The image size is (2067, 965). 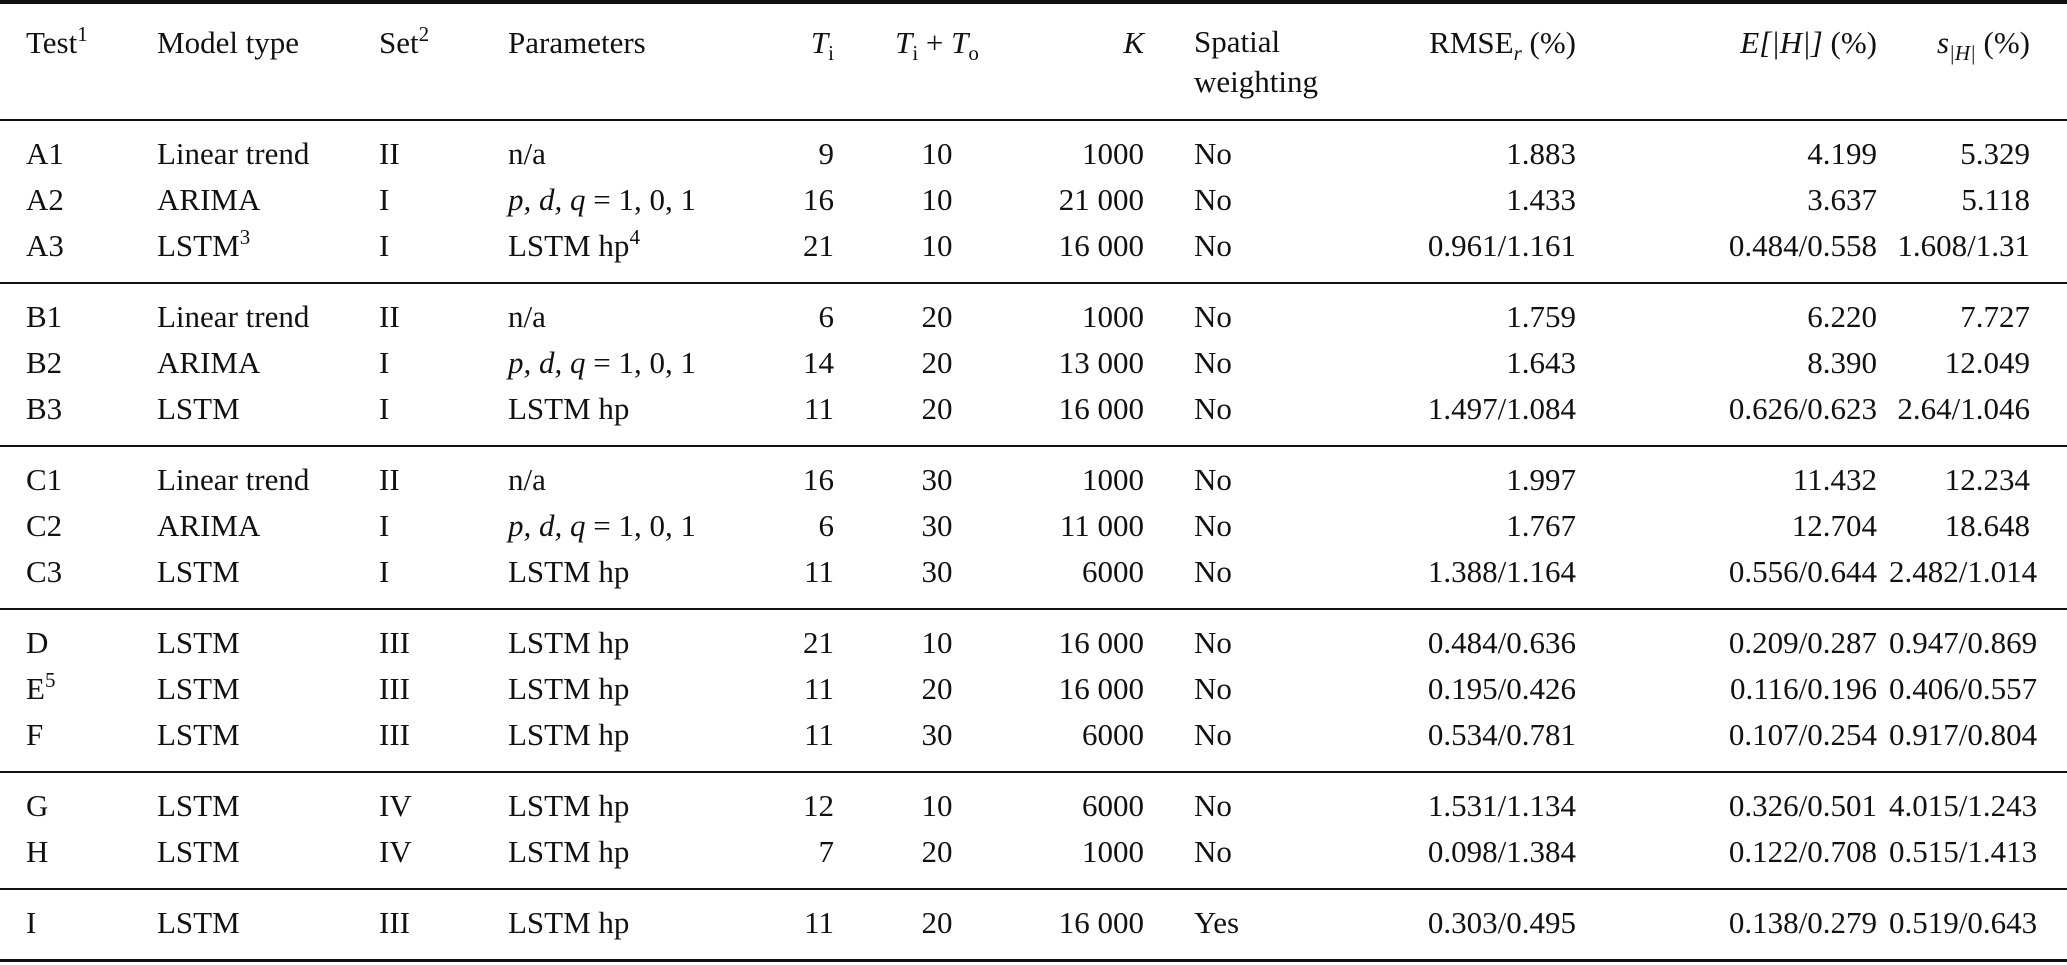 What do you see at coordinates (1738, 61) in the screenshot?
I see `col-e-abs-h: E[|H|] (%)` at bounding box center [1738, 61].